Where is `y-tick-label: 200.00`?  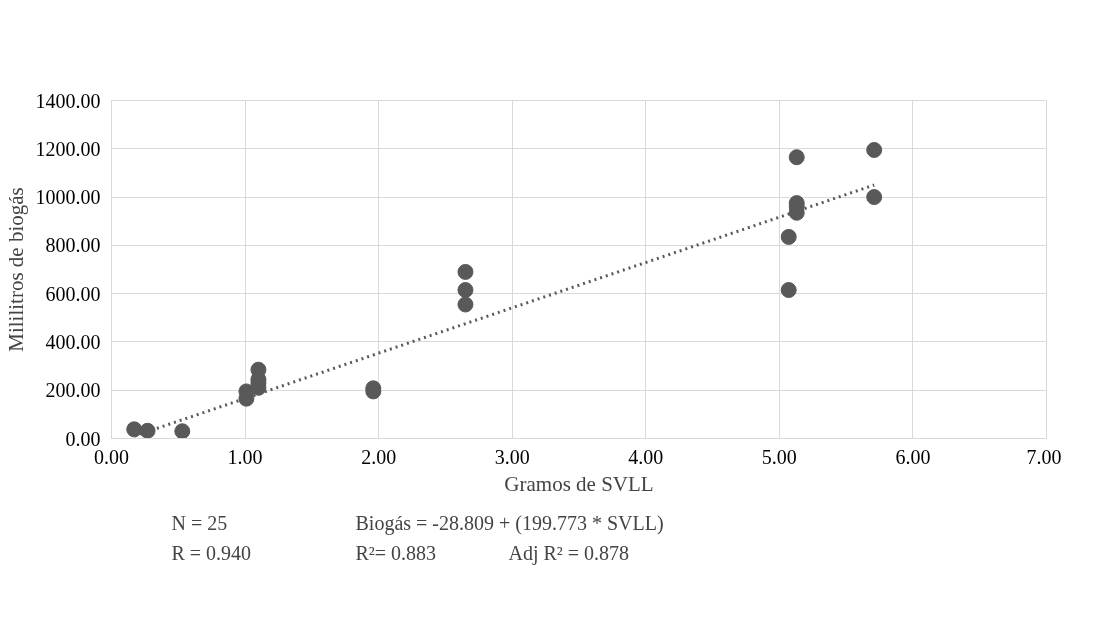
y-tick-label: 200.00 is located at coordinates (73, 390).